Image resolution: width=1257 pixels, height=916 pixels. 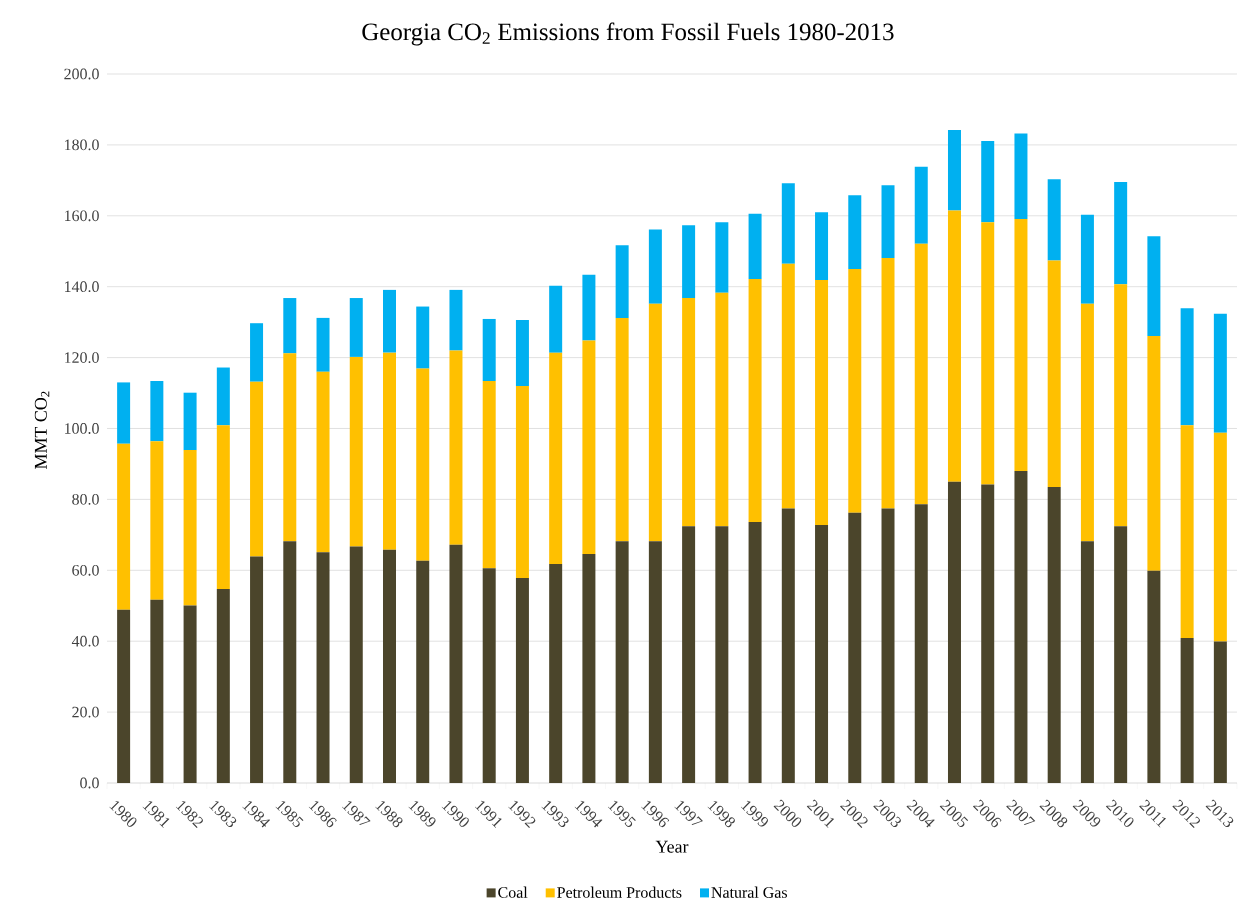 I want to click on x-tick-label: 1990, so click(x=455, y=813).